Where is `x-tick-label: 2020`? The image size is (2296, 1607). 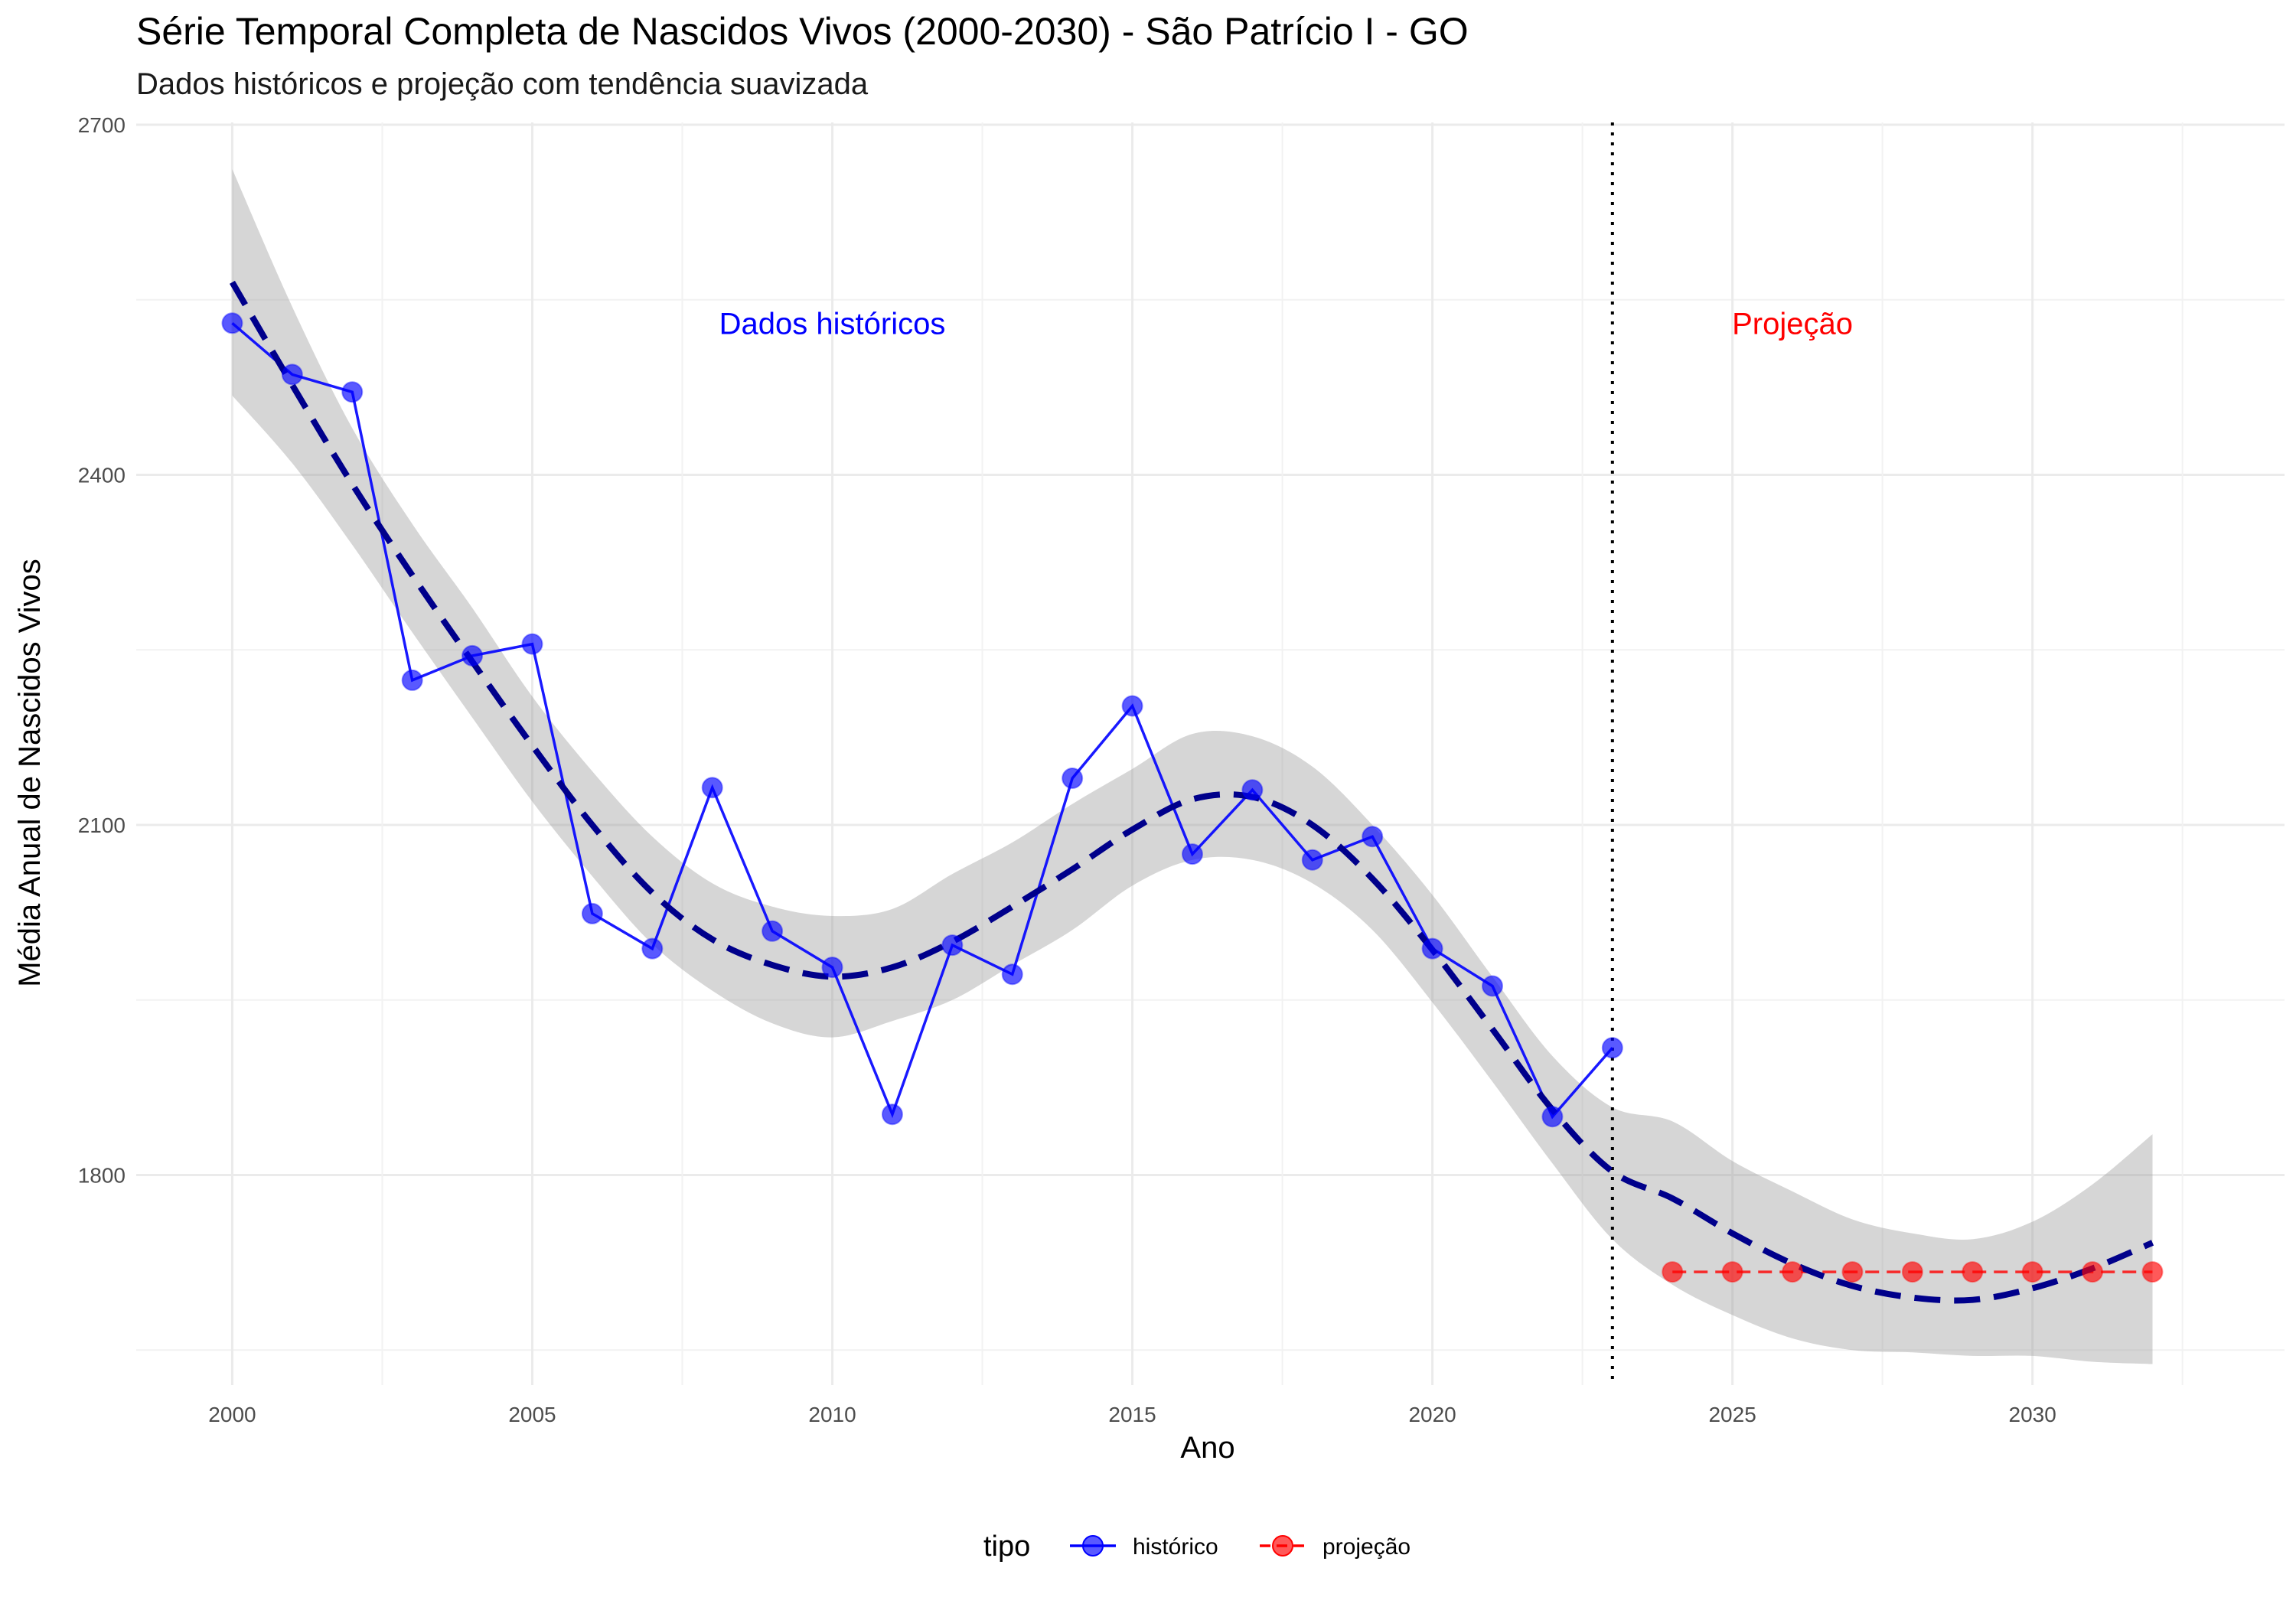
x-tick-label: 2020 is located at coordinates (1432, 1414).